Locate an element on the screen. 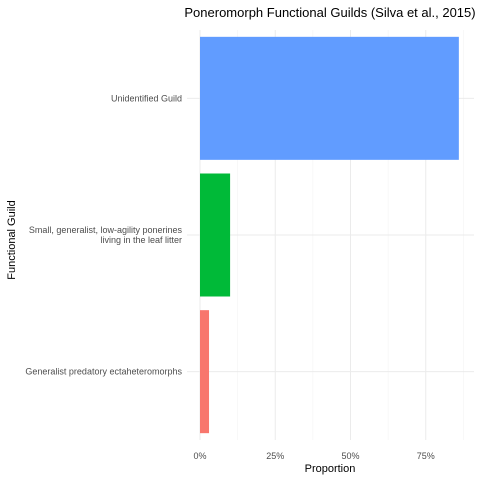 Image resolution: width=480 pixels, height=480 pixels. x-tick-label: 0% is located at coordinates (199, 456).